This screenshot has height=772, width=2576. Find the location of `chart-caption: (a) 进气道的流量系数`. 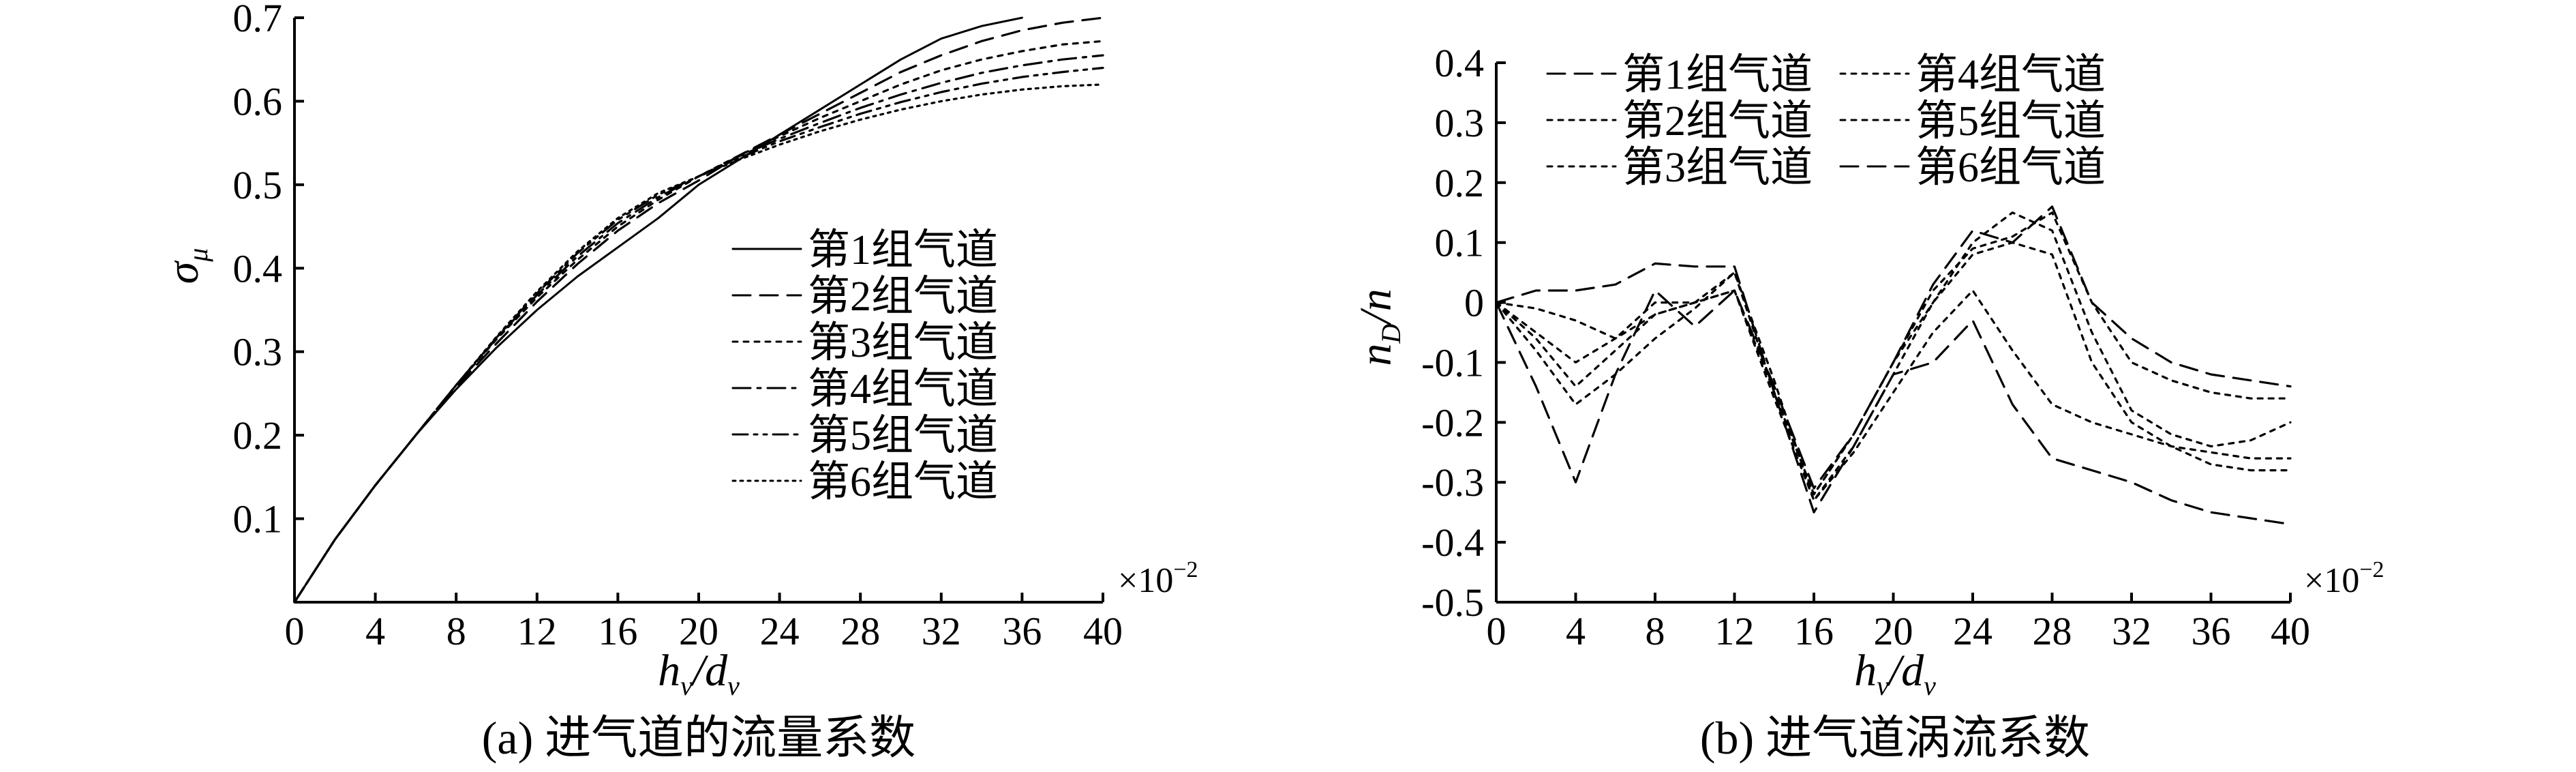

chart-caption: (a) 进气道的流量系数 is located at coordinates (698, 738).